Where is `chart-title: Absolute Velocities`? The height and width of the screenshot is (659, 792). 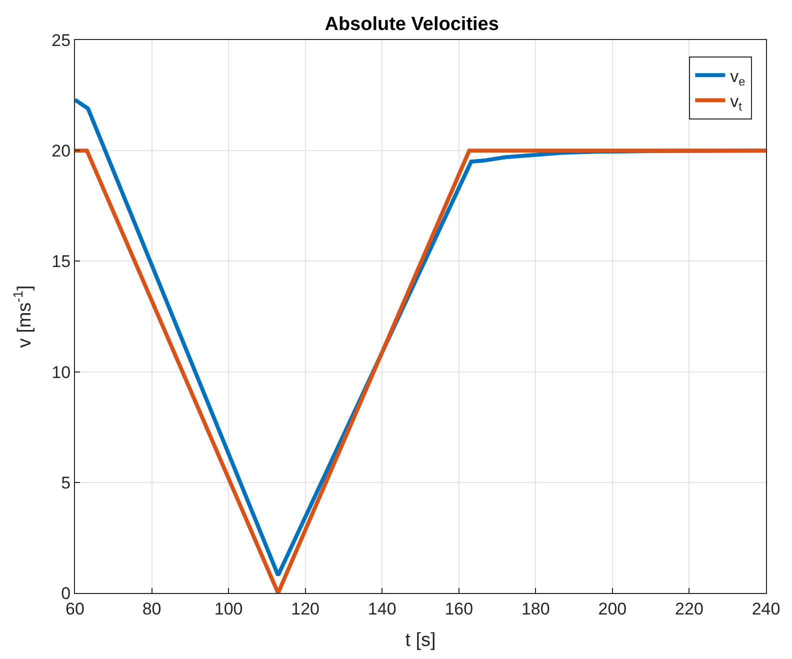
chart-title: Absolute Velocities is located at coordinates (411, 24).